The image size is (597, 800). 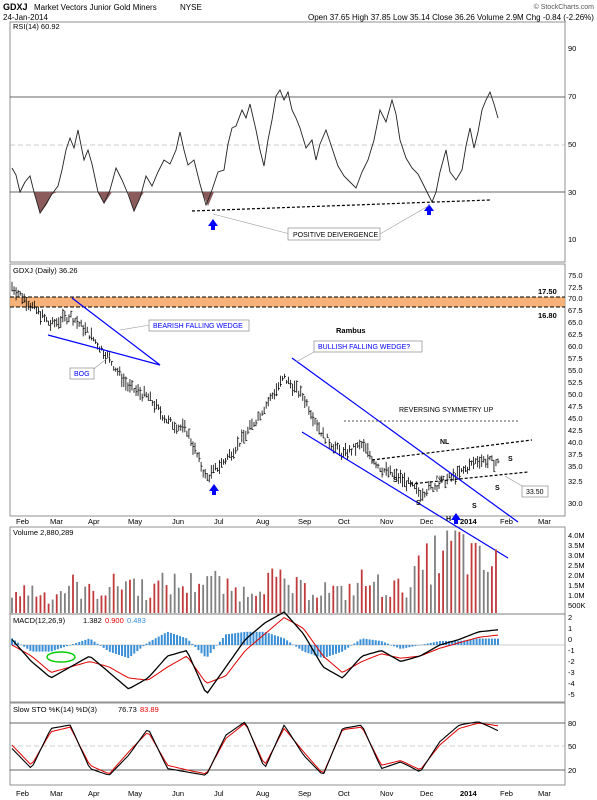 What do you see at coordinates (255, 748) in the screenshot?
I see `sto-d-line` at bounding box center [255, 748].